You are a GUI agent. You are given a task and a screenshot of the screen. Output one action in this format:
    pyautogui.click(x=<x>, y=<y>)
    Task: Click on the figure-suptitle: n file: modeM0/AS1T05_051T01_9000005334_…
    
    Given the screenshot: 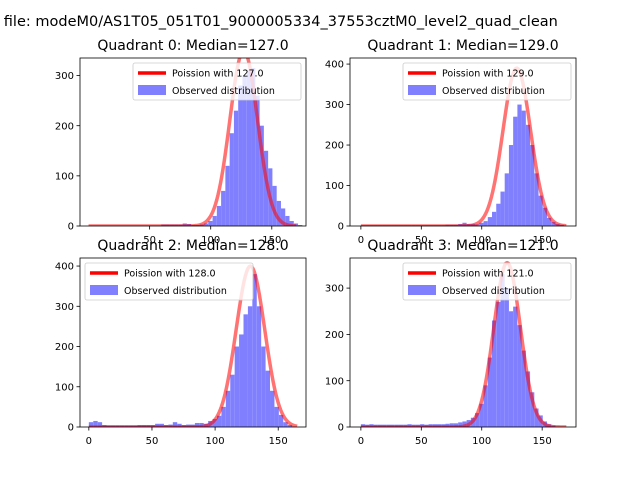 What is the action you would take?
    pyautogui.click(x=279, y=22)
    